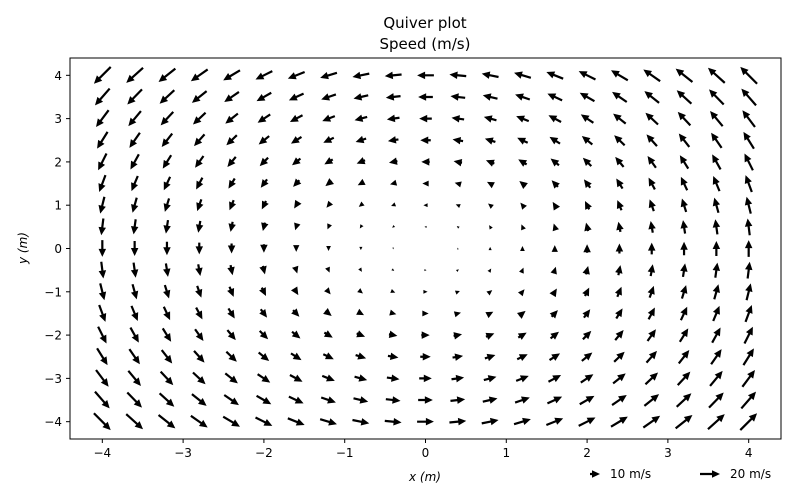 The width and height of the screenshot is (800, 500). I want to click on y-tick-label: 1, so click(58, 206).